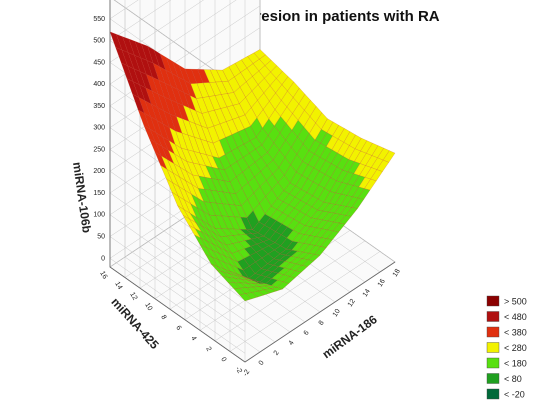  What do you see at coordinates (246, 373) in the screenshot?
I see `x-tick-label: -2` at bounding box center [246, 373].